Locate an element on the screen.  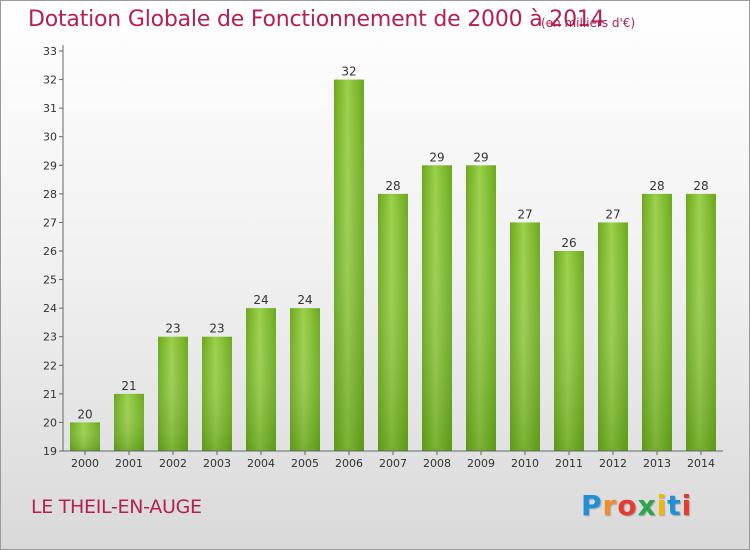
x-tick-label-2008: 2008 is located at coordinates (437, 463).